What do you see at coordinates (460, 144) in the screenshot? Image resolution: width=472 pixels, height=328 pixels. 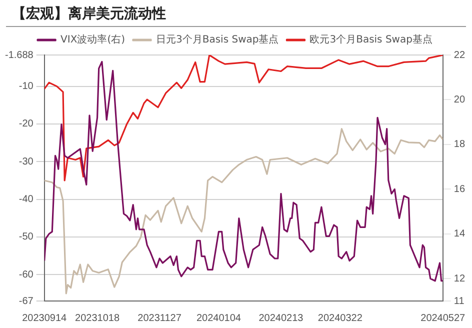 I see `y2-tick-label: 18` at bounding box center [460, 144].